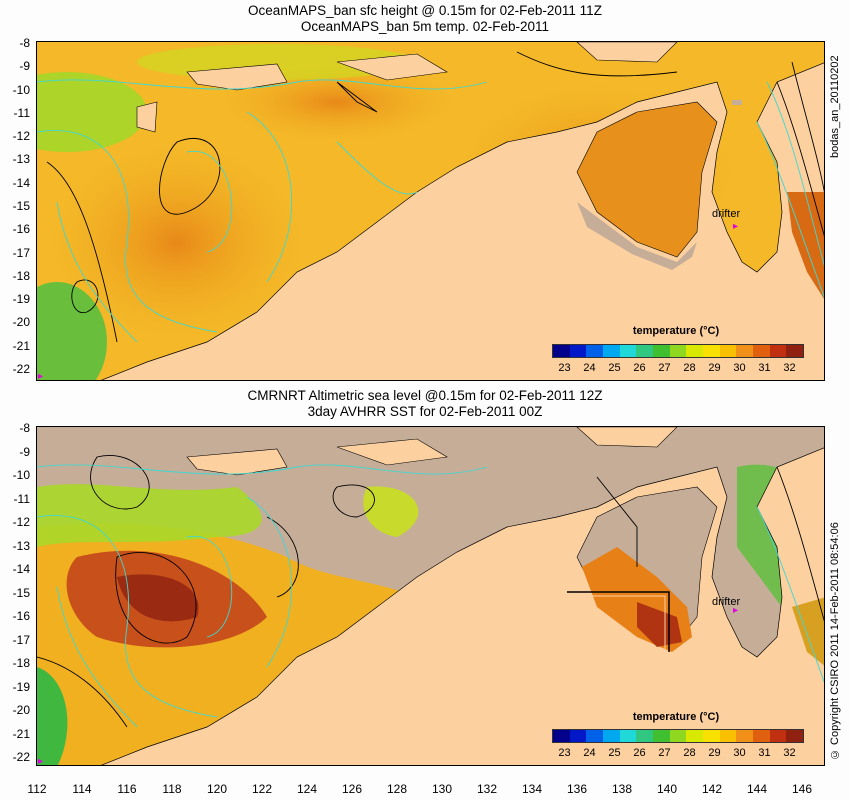 Image resolution: width=850 pixels, height=800 pixels. I want to click on legend-tick-label: 24, so click(589, 368).